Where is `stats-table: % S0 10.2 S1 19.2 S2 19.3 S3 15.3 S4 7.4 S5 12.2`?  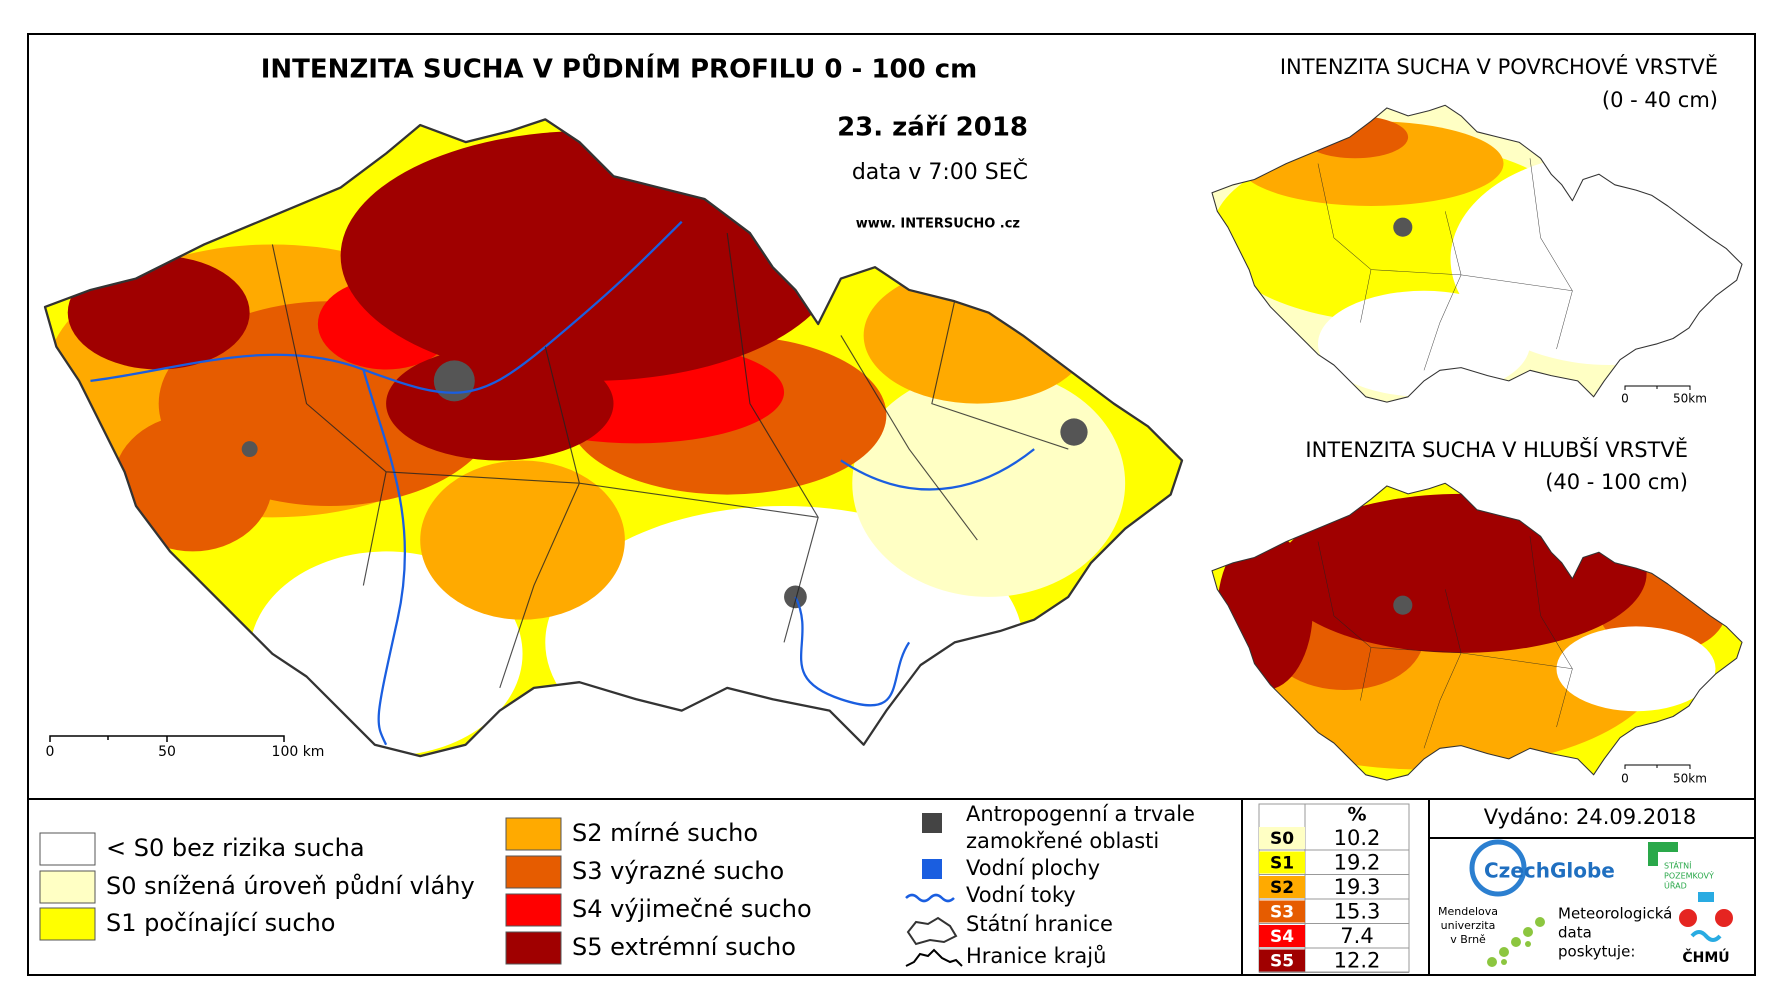 stats-table: % S0 10.2 S1 19.2 S2 19.3 S3 15.3 S4 7.4 S5 12.2 is located at coordinates (1334, 888).